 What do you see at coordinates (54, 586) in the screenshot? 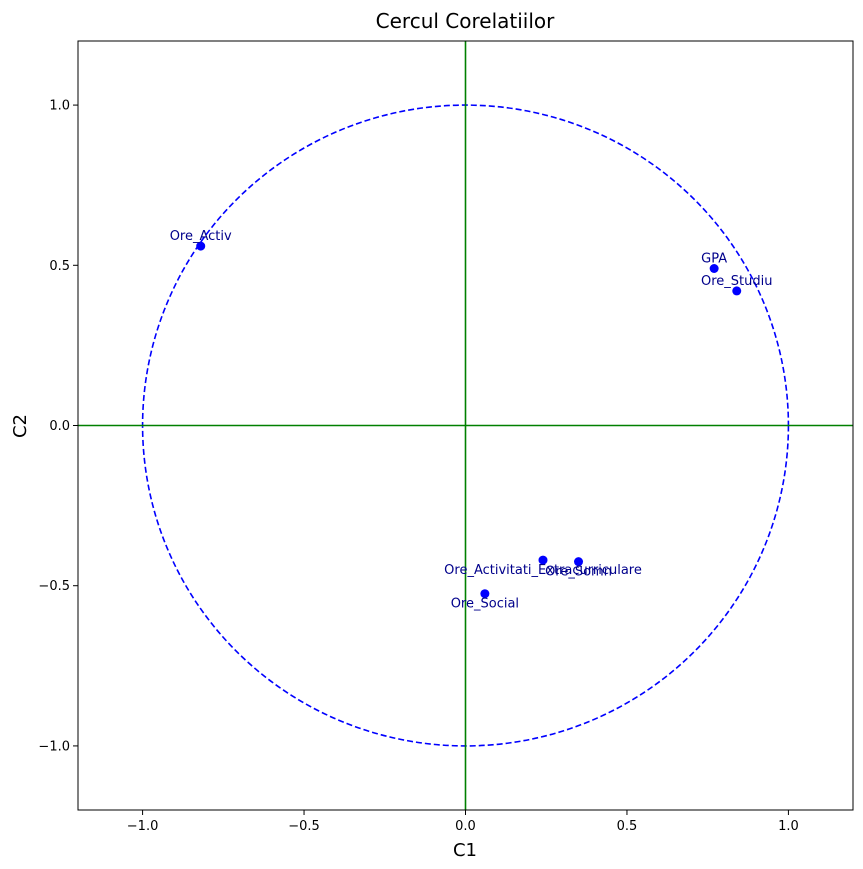
I see `y-tick-label: −0.5` at bounding box center [54, 586].